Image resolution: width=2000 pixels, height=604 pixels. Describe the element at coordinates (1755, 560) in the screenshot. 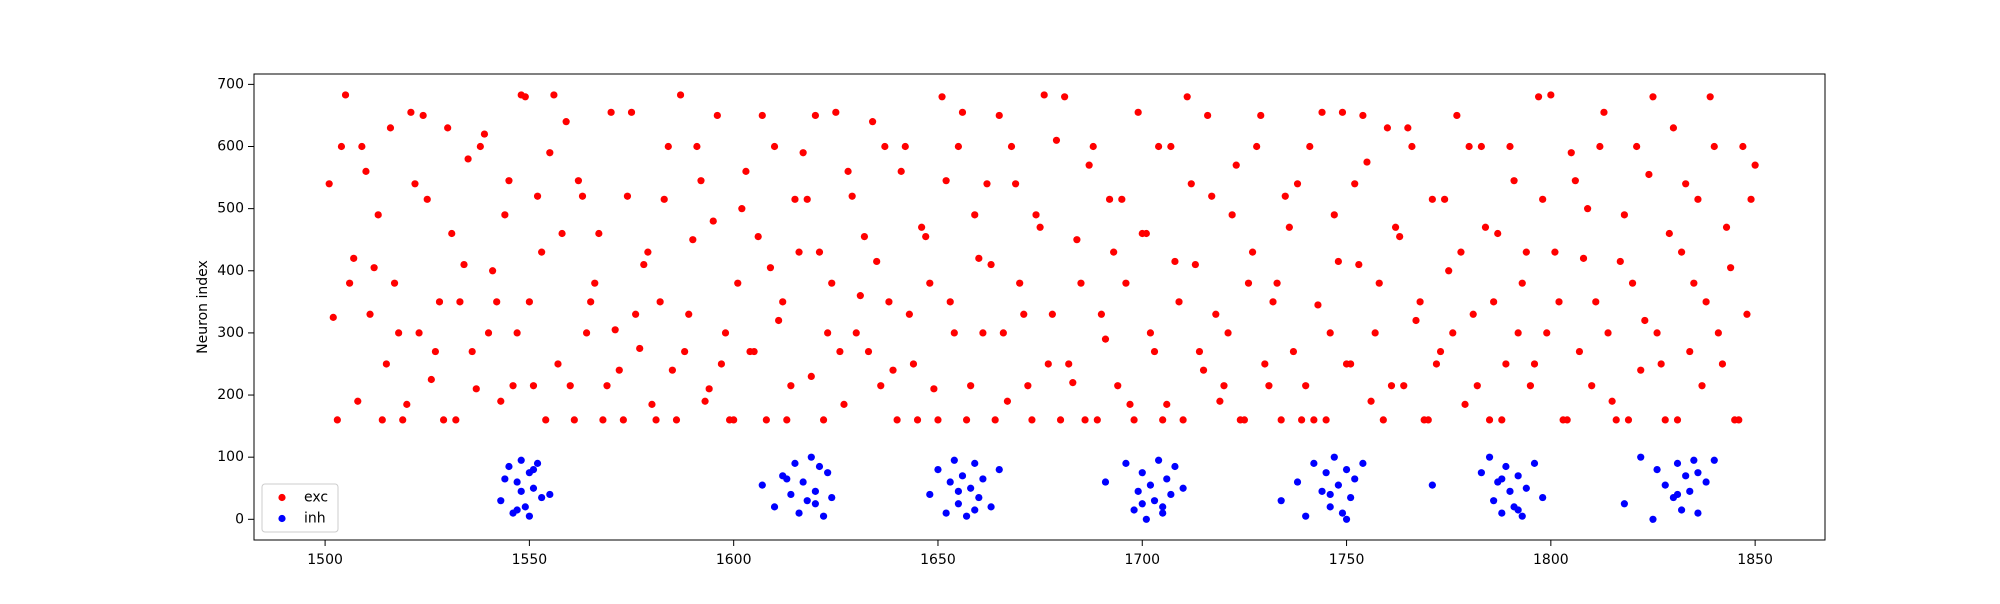

I see `x-tick-label: 1850` at that location.